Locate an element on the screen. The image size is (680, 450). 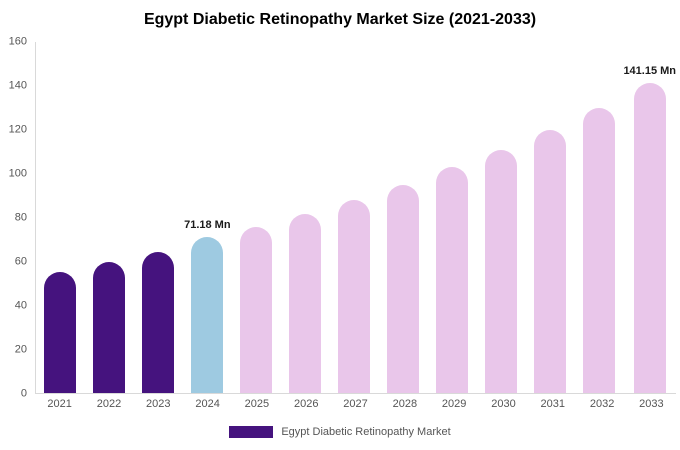
x-tick-label: 2028 is located at coordinates (405, 404).